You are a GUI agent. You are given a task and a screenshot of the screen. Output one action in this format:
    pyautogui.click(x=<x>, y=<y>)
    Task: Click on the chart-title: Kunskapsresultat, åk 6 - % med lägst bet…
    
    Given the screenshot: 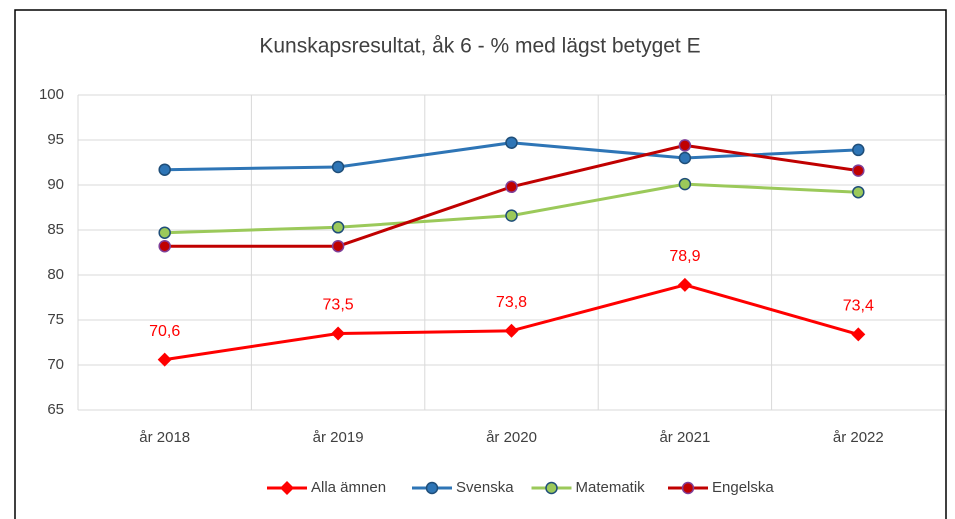 What is the action you would take?
    pyautogui.click(x=479, y=46)
    